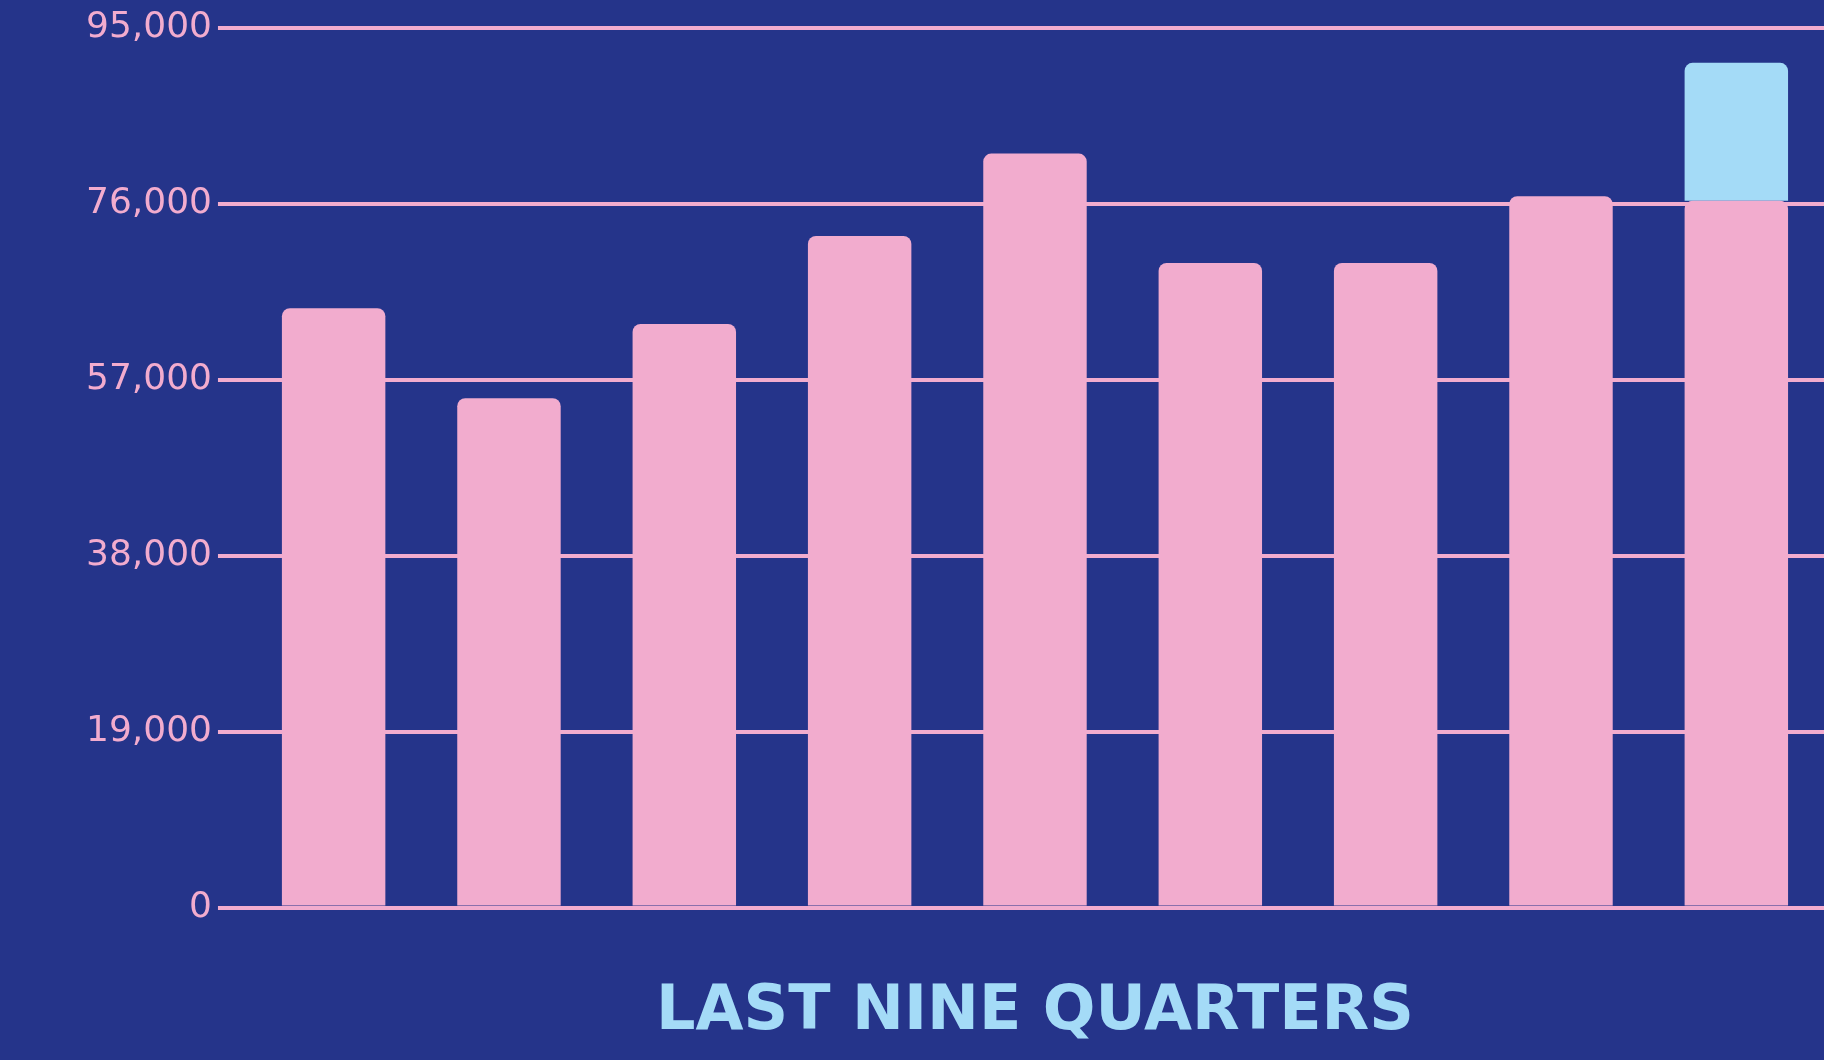 The width and height of the screenshot is (1824, 1060). I want to click on y-tick-label: 19,000, so click(149, 728).